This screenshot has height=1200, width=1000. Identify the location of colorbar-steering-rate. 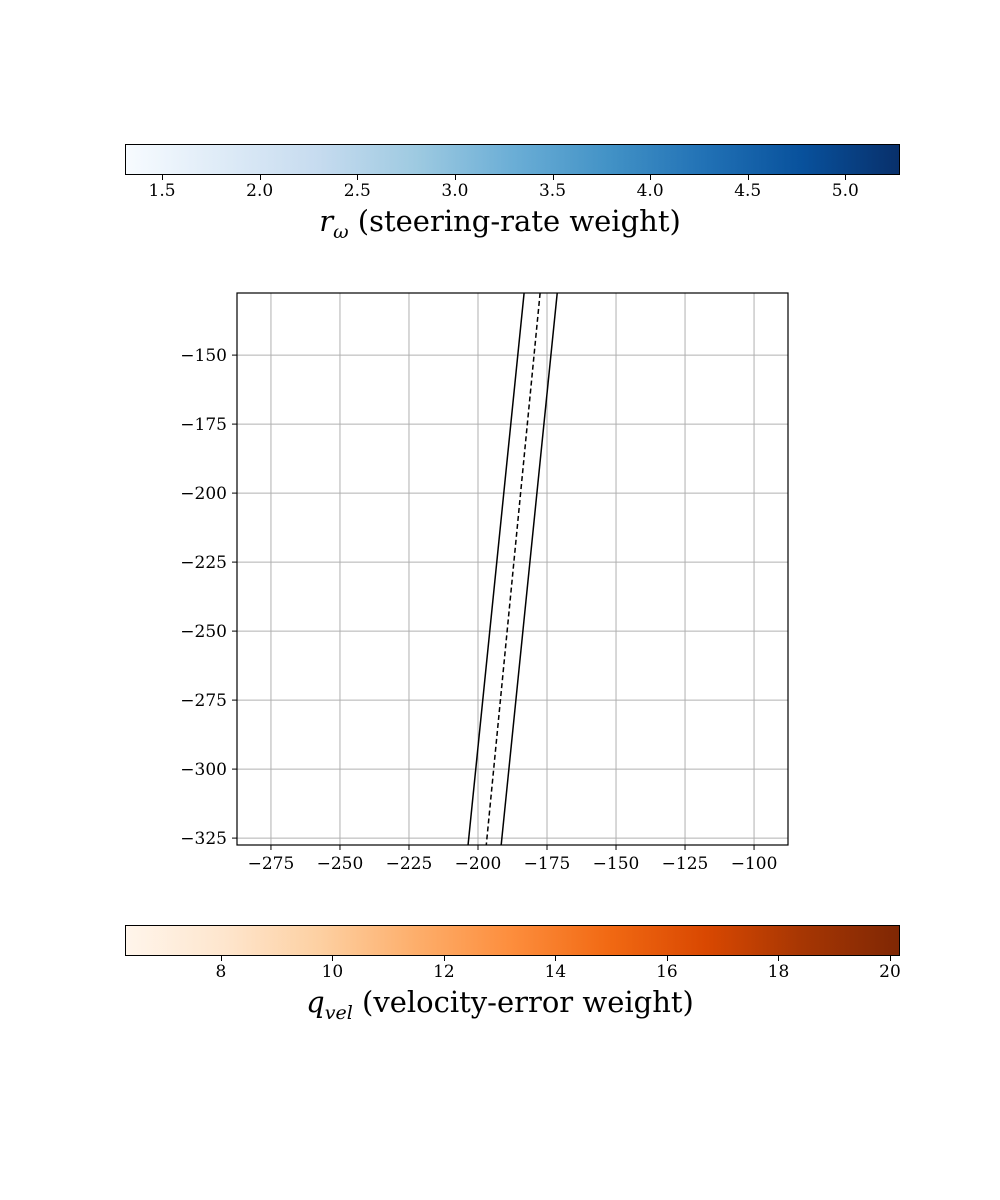
(512, 159).